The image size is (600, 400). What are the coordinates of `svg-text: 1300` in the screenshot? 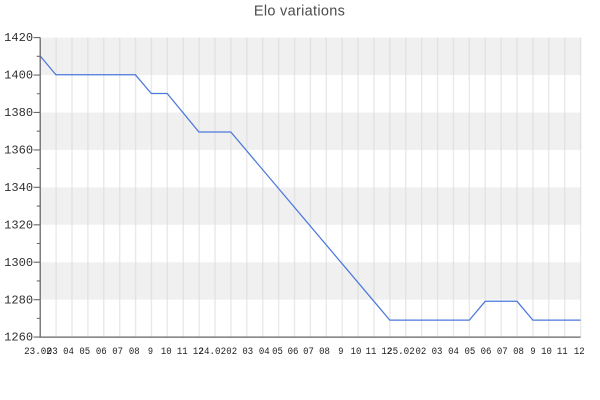 It's located at (18, 263).